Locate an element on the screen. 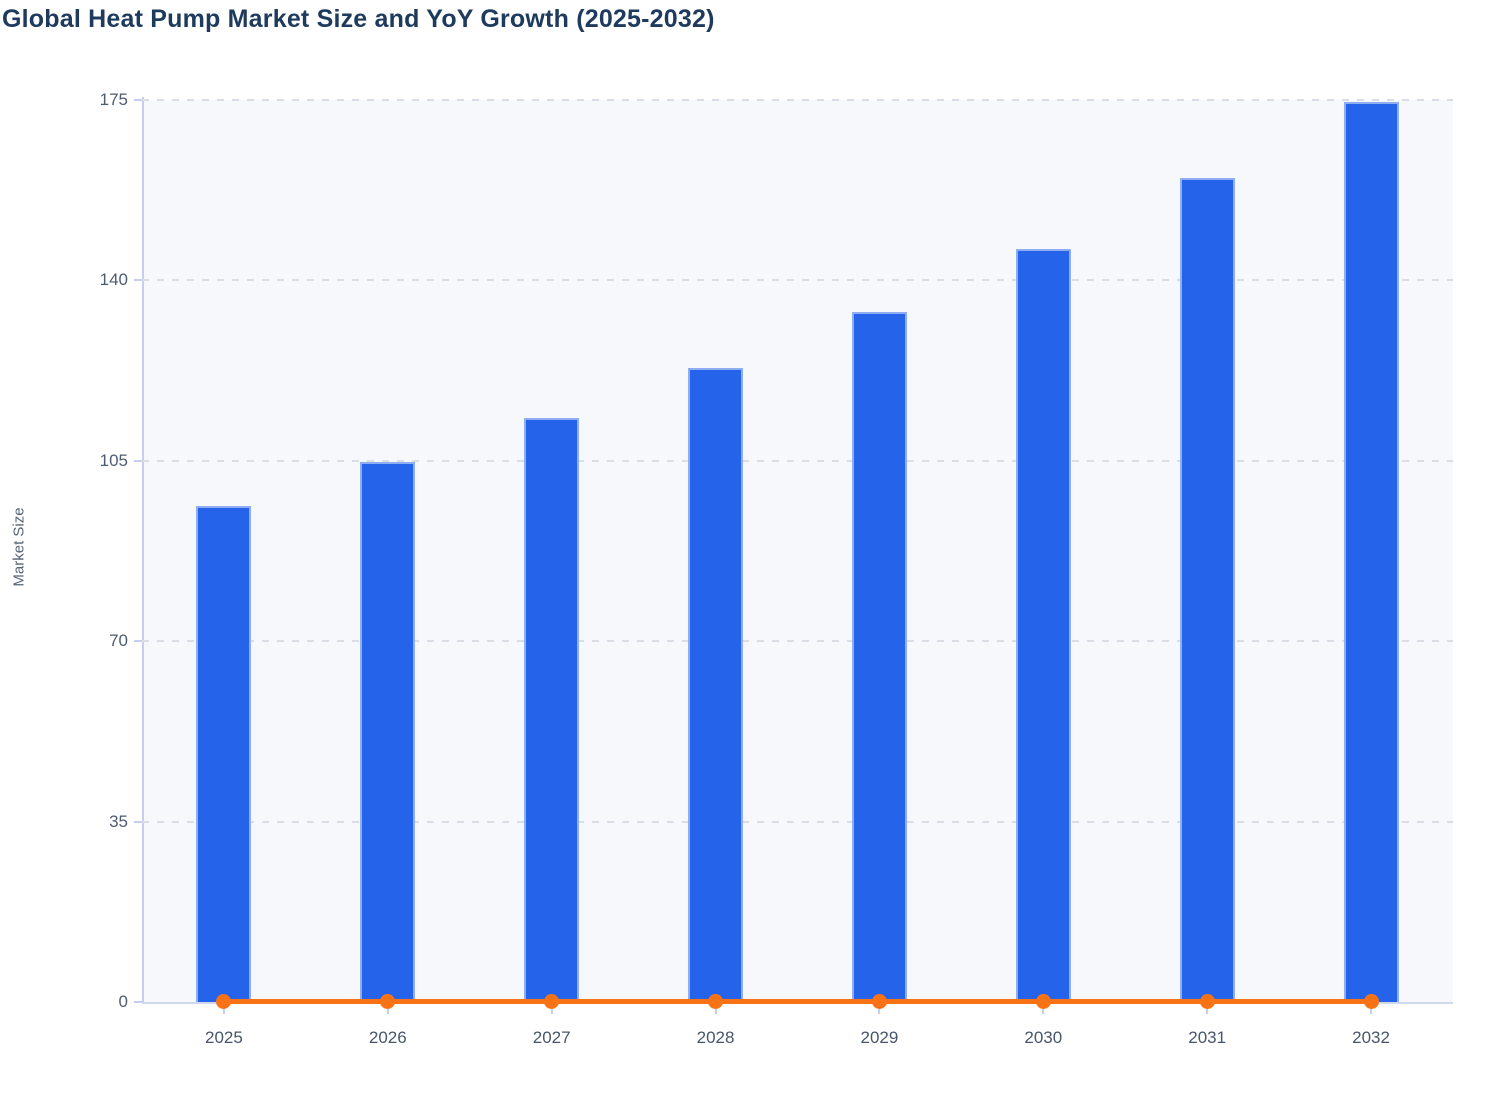 This screenshot has width=1508, height=1120. yoy-growth-point-2028 is located at coordinates (716, 1001).